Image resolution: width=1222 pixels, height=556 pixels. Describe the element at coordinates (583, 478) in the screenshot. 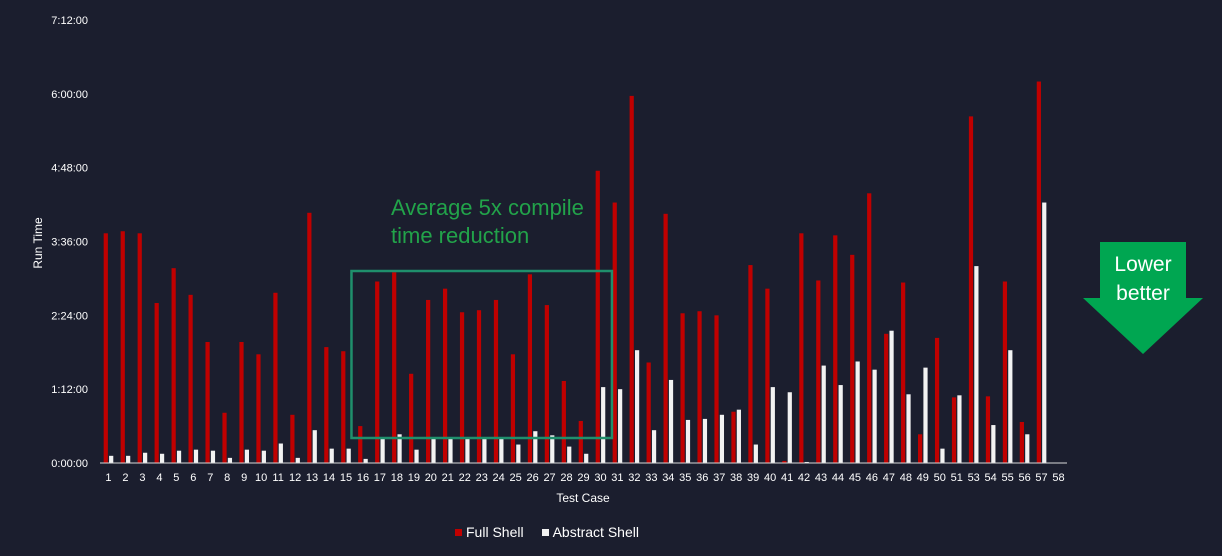

I see `x-tick-label: 29` at that location.